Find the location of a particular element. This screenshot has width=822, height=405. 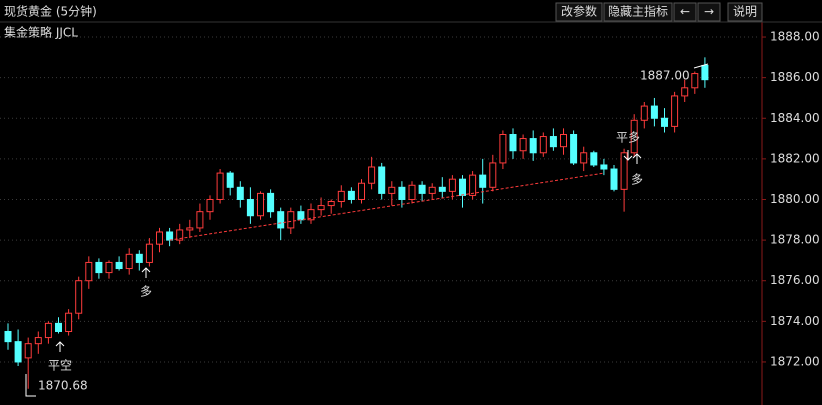

button-label: 说明 is located at coordinates (745, 11).